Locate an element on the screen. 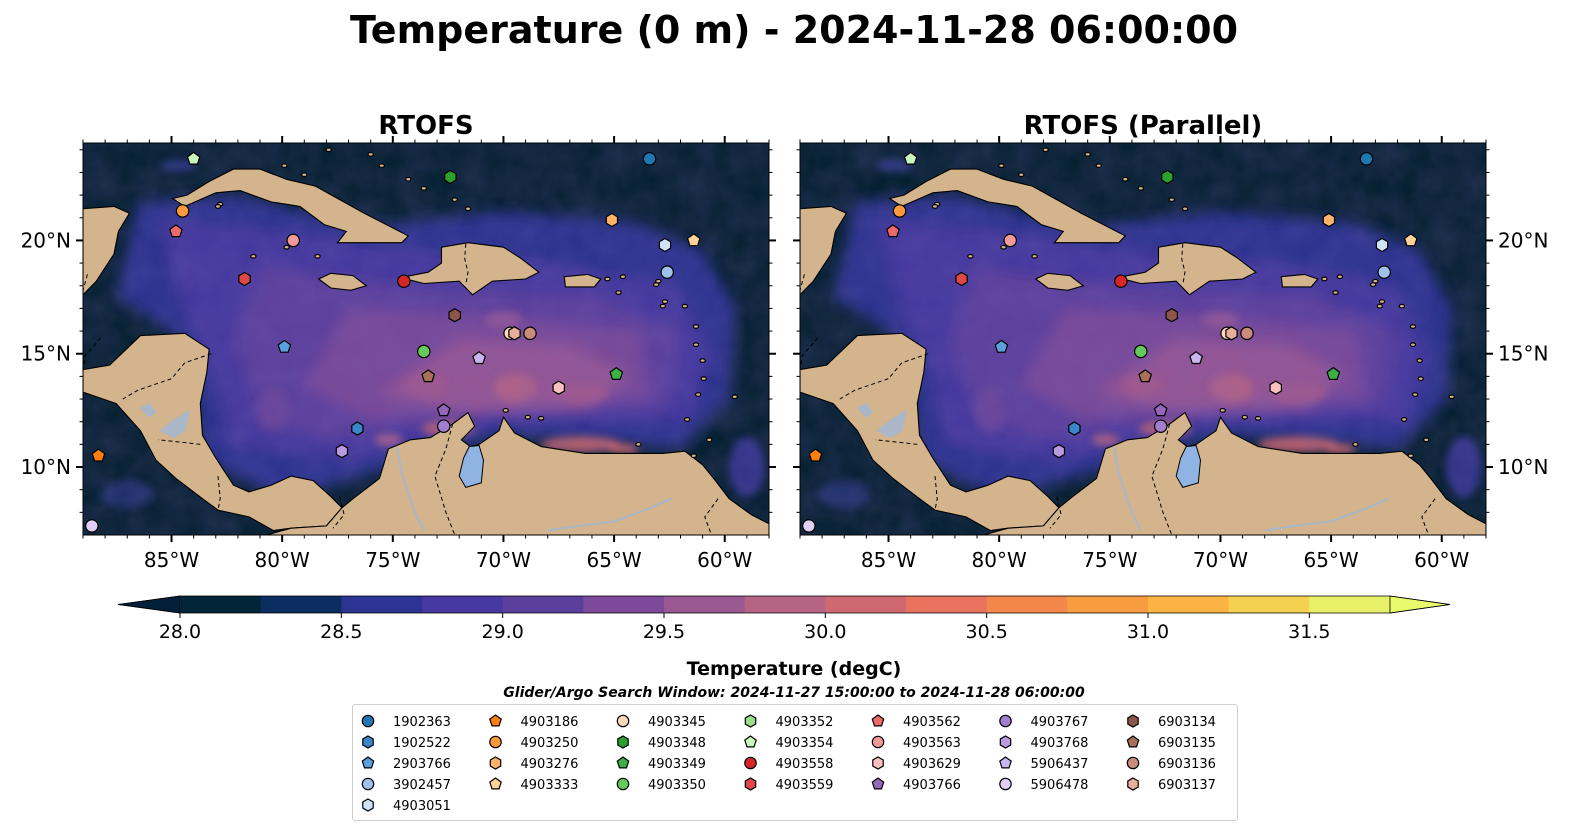 The image size is (1588, 829). legend-label: 1902363 is located at coordinates (422, 722).